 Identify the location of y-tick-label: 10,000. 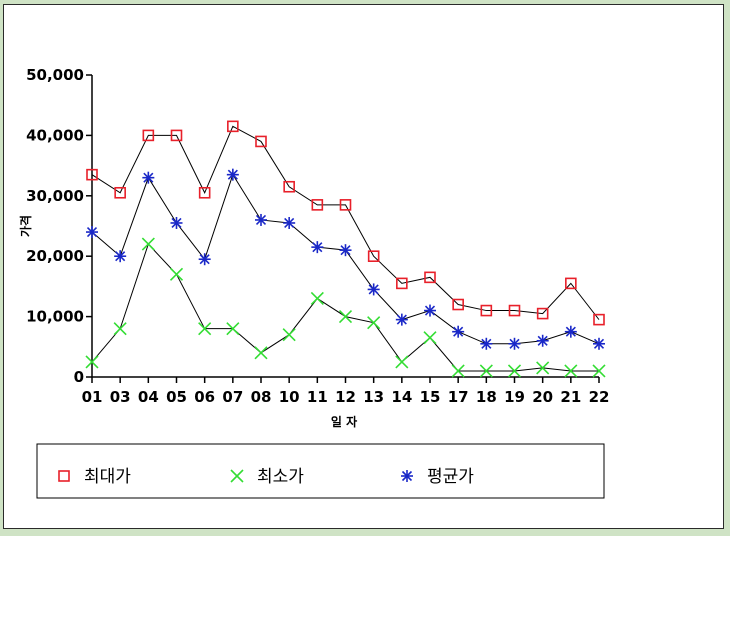
(55, 317).